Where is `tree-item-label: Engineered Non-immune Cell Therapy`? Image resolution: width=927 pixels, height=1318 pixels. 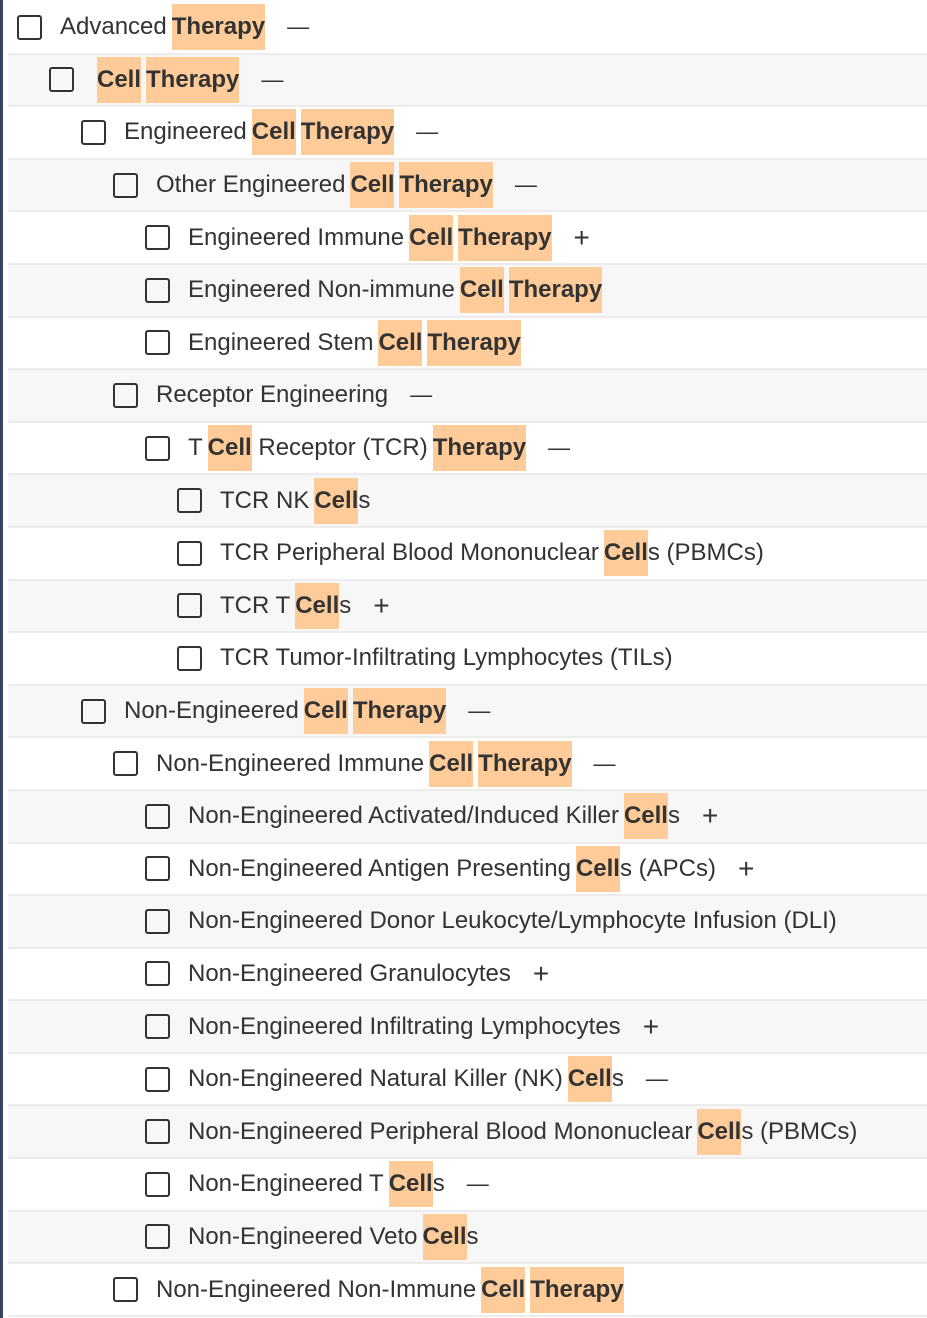 tree-item-label: Engineered Non-immune Cell Therapy is located at coordinates (395, 290).